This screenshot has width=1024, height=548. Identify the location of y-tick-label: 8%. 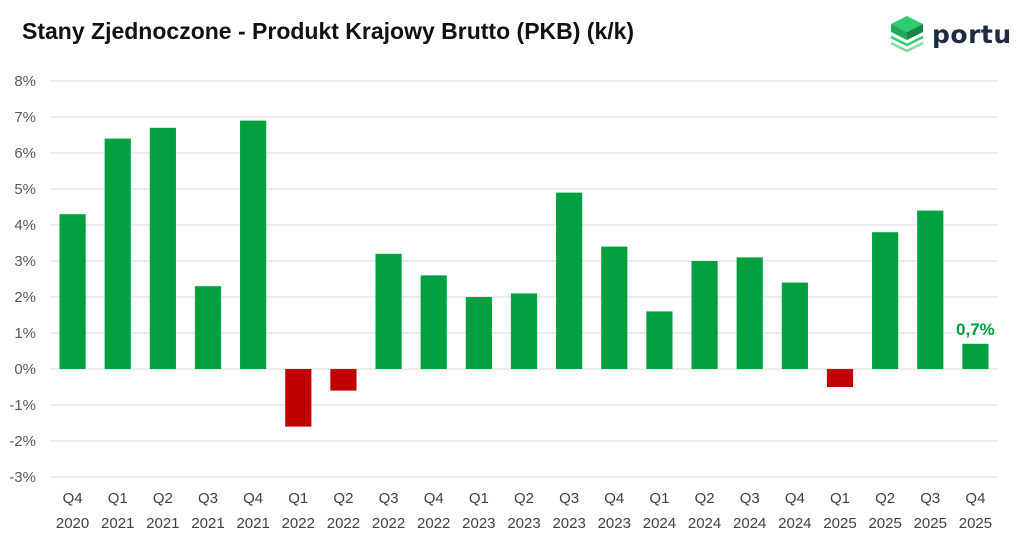
(25, 81).